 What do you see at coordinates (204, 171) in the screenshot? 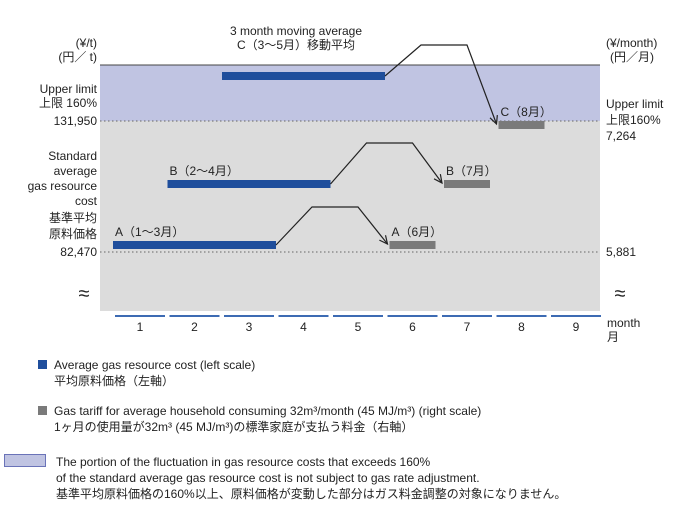
I see `cost-label-B: B（2〜4月）` at bounding box center [204, 171].